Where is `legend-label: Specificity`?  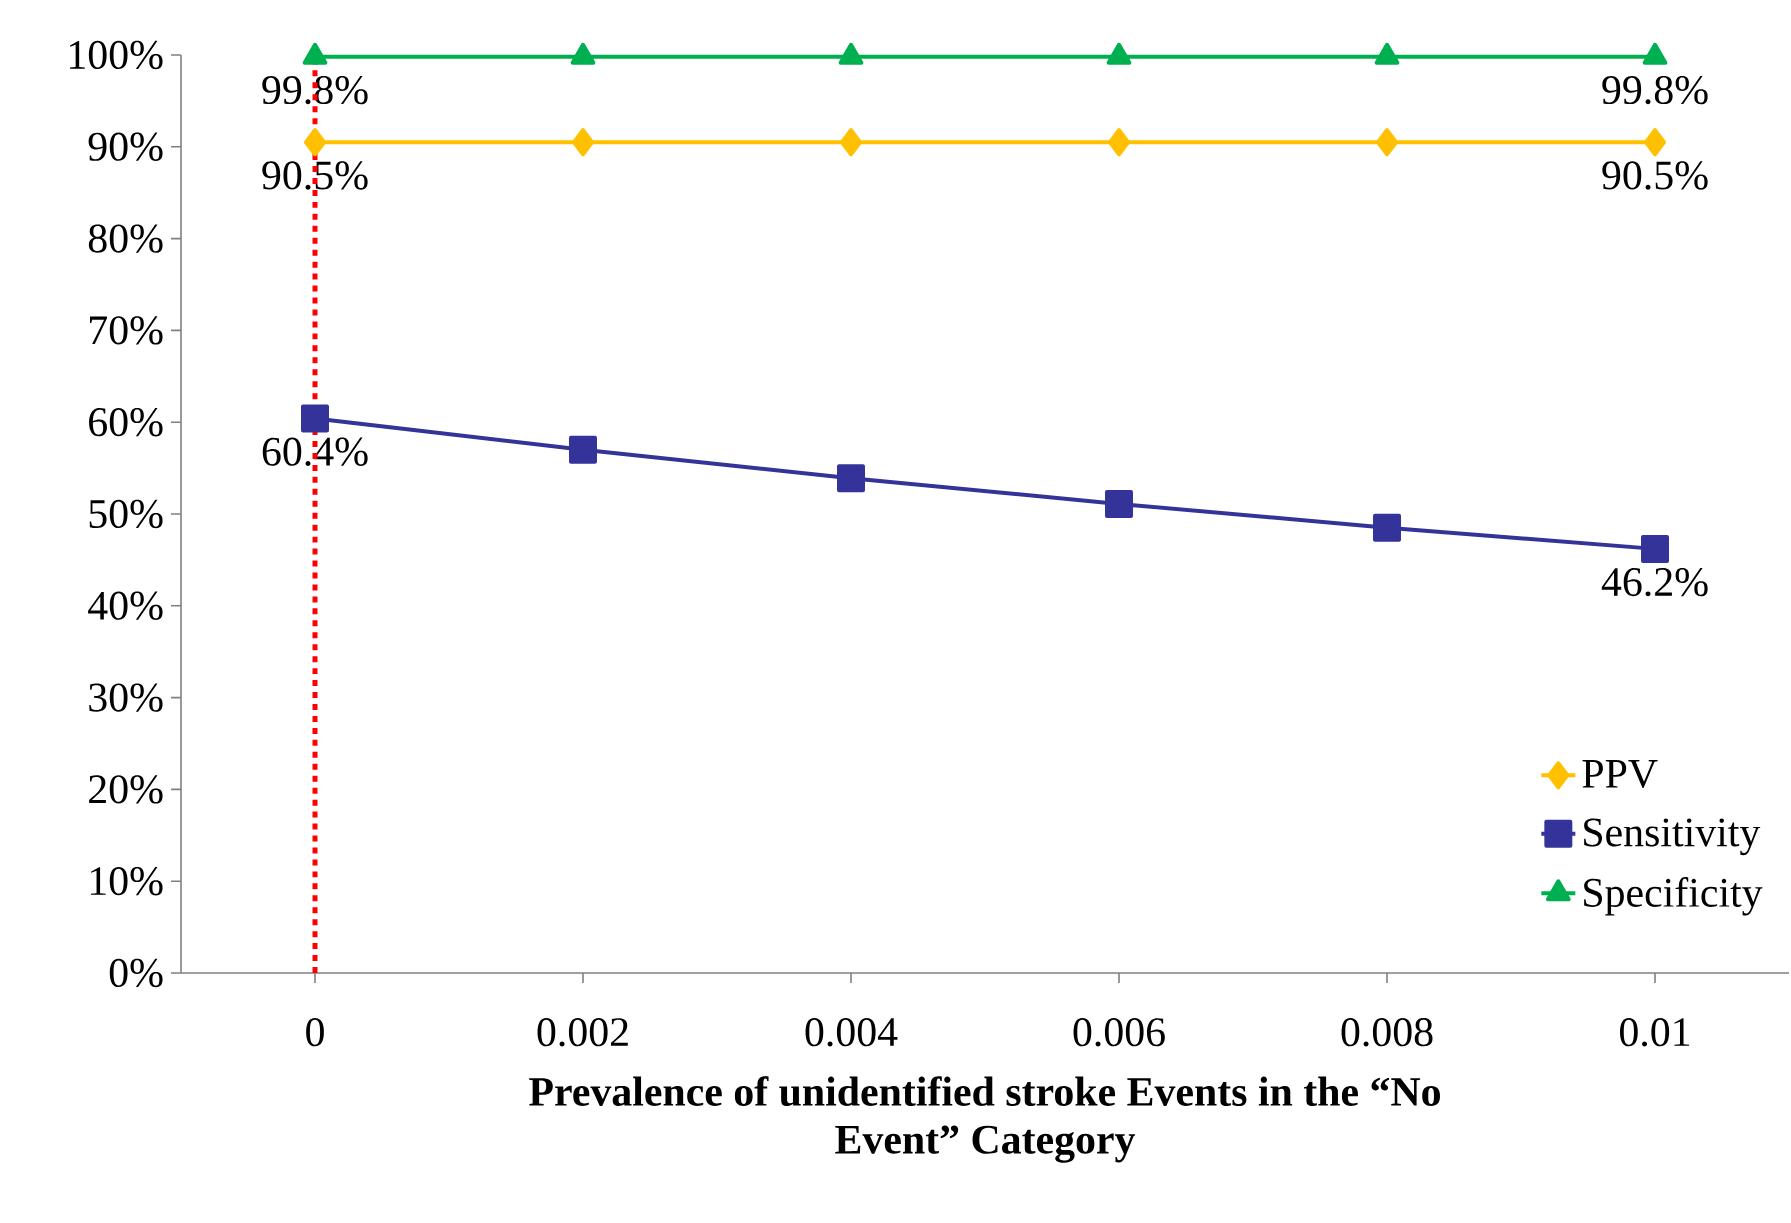
legend-label: Specificity is located at coordinates (1673, 896).